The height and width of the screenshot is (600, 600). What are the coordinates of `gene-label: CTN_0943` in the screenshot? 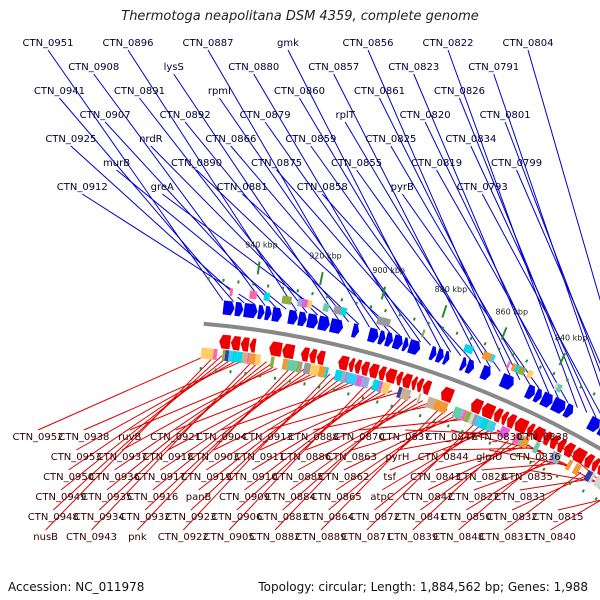 It's located at (91, 537).